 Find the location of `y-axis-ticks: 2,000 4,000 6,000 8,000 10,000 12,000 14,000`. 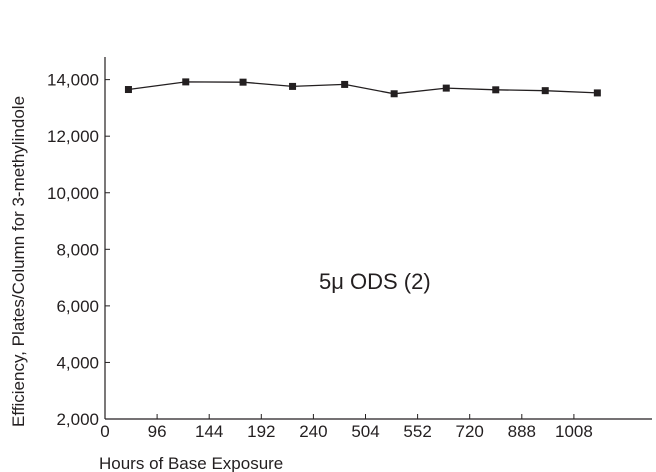

y-axis-ticks: 2,000 4,000 6,000 8,000 10,000 12,000 14,000 is located at coordinates (78, 250).